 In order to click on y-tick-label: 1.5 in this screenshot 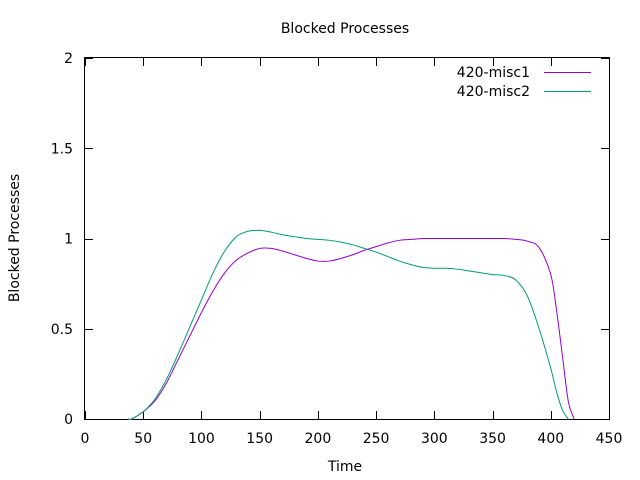, I will do `click(62, 149)`.